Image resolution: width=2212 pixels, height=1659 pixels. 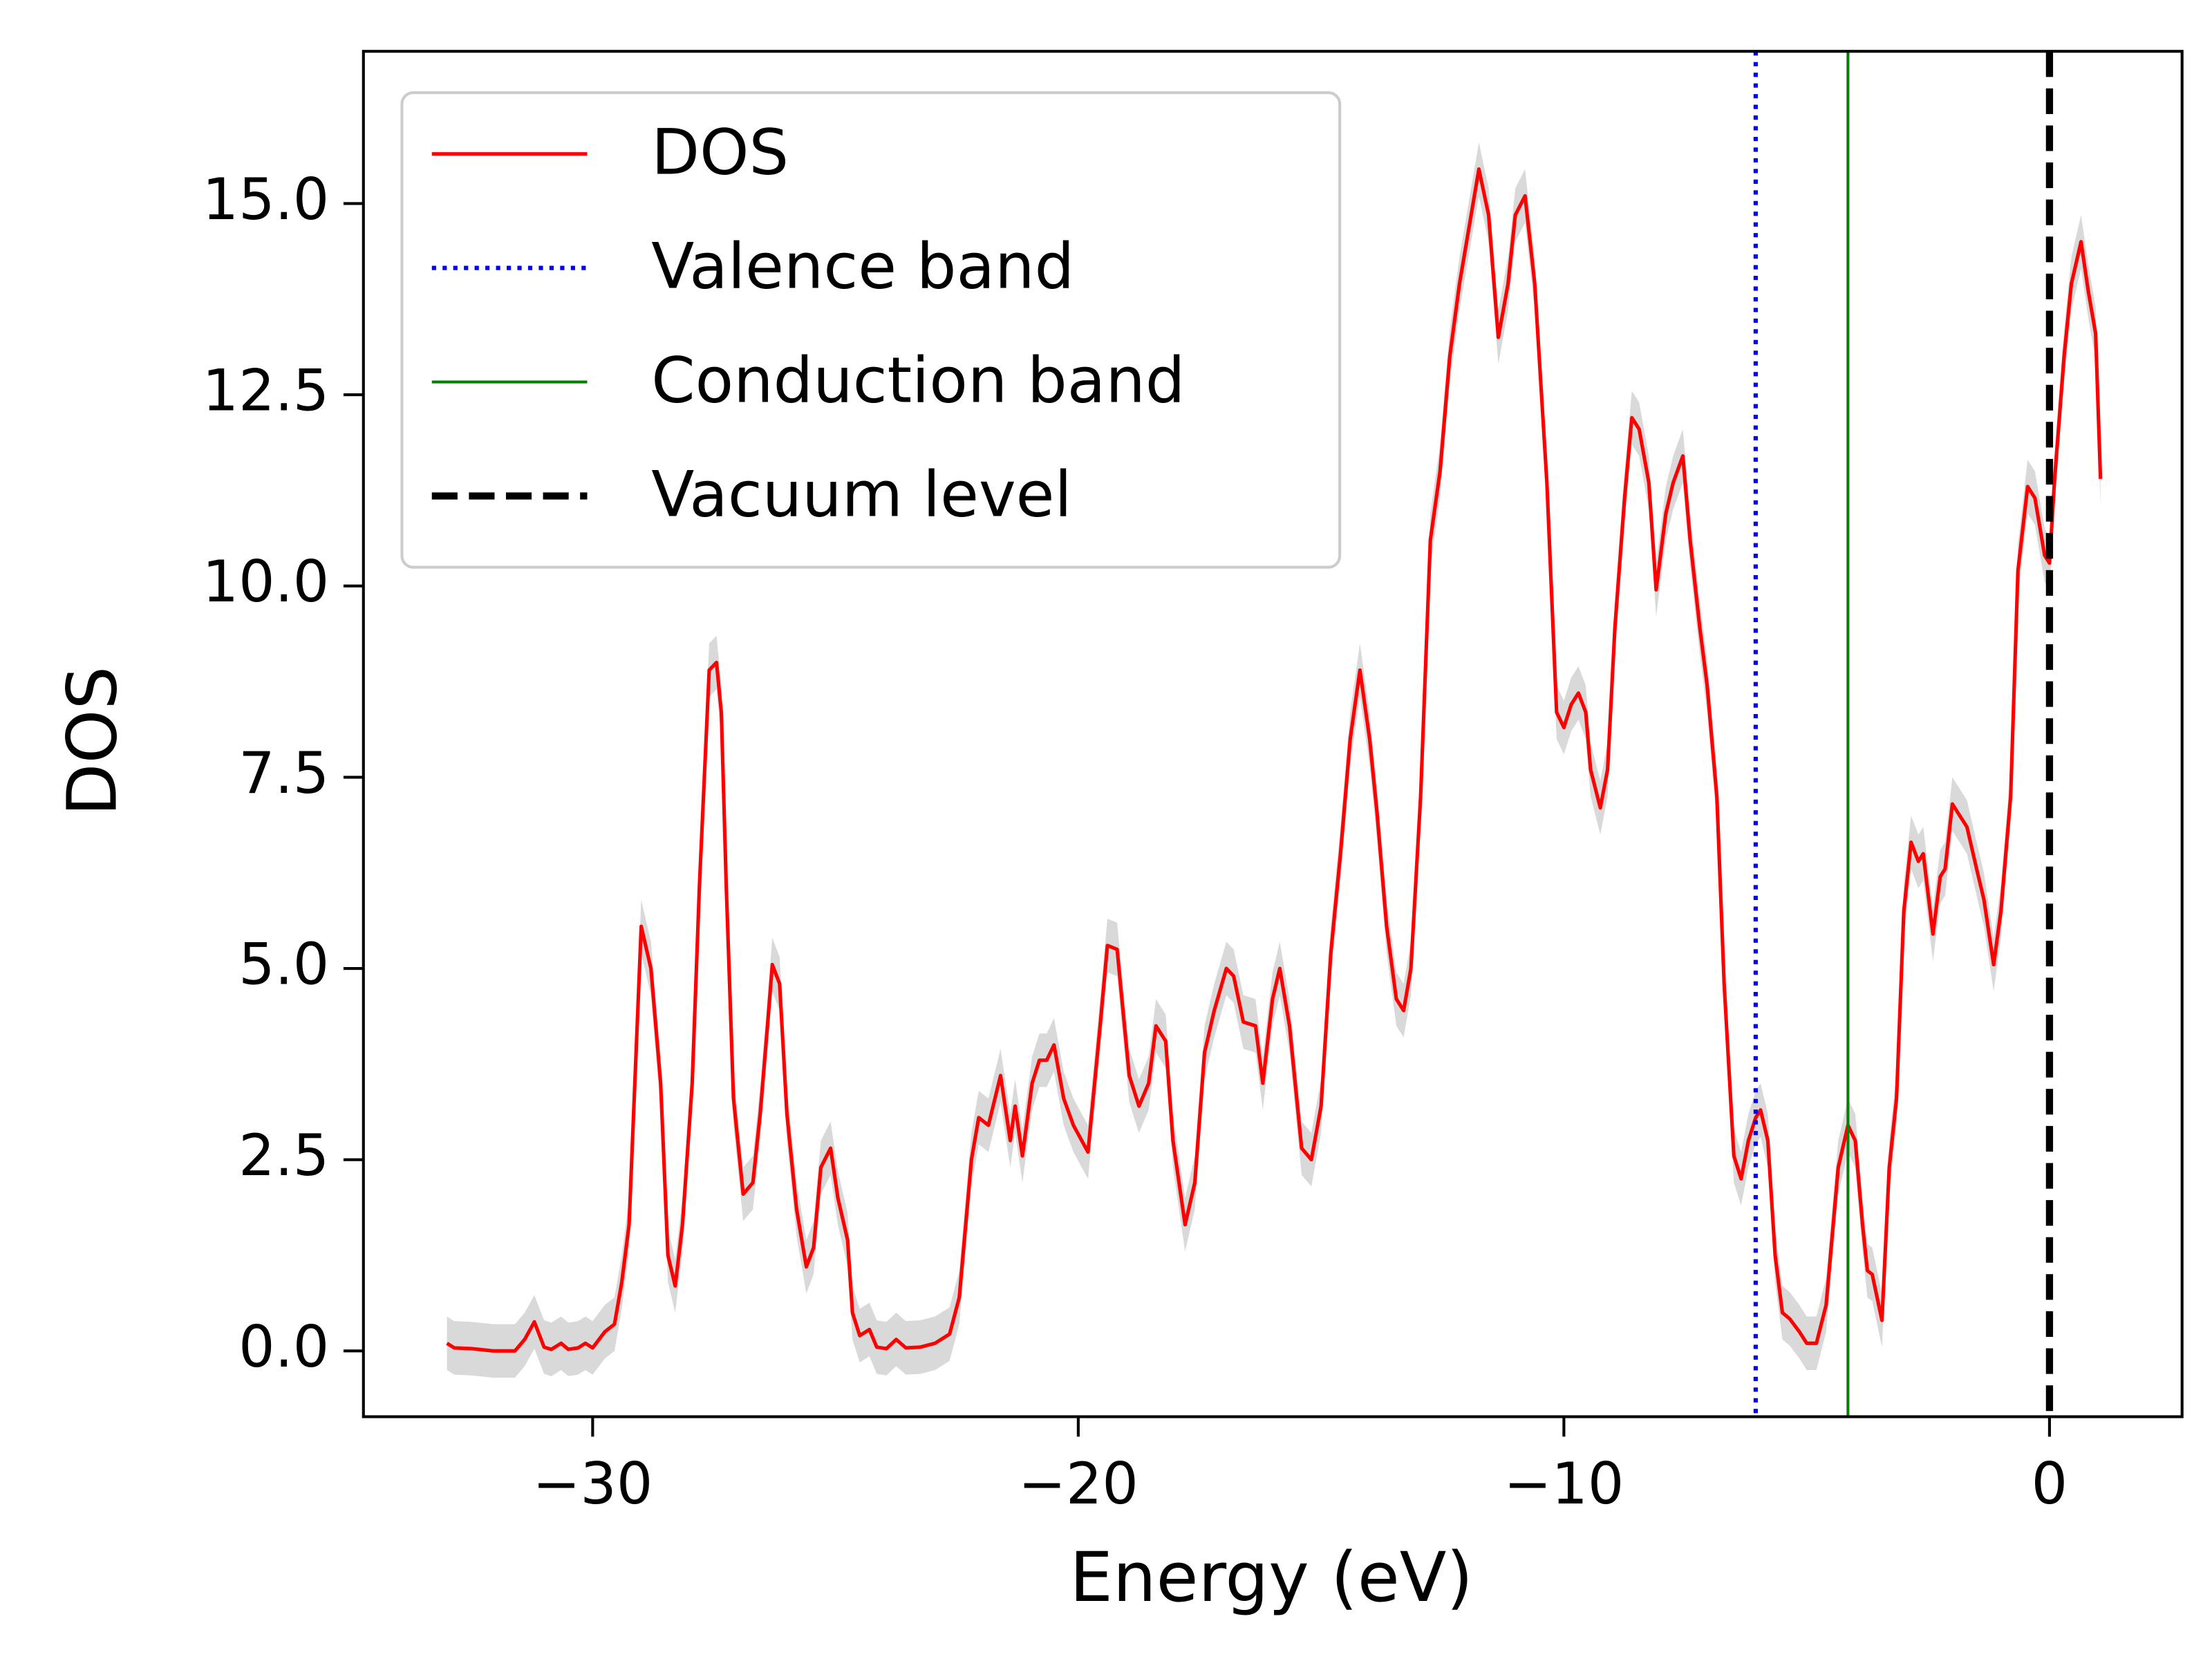 I want to click on y-tick-label: 0.0, so click(x=283, y=1347).